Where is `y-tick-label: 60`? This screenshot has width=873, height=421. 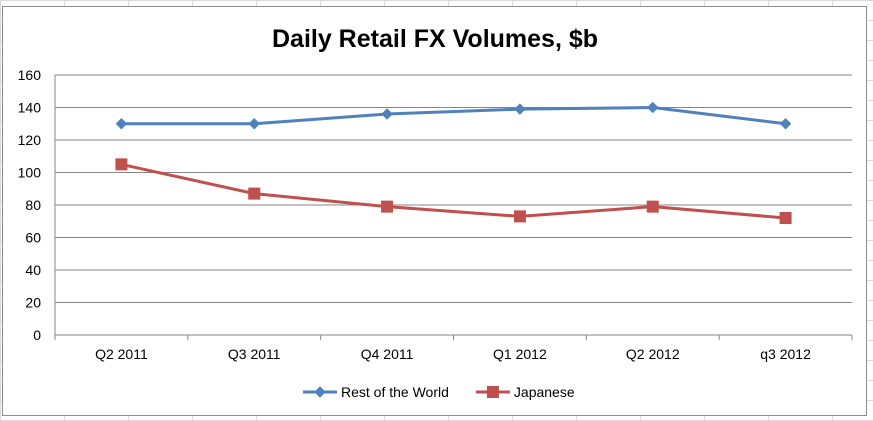 y-tick-label: 60 is located at coordinates (33, 238).